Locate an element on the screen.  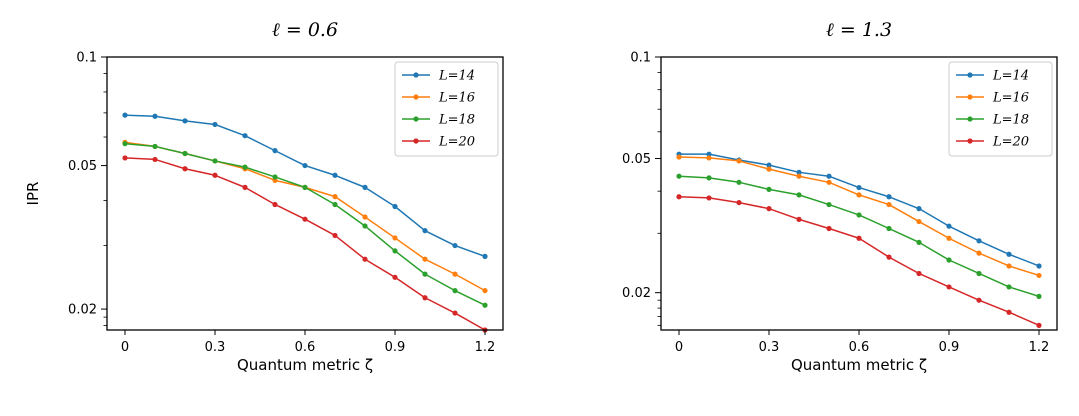
legend: L=14 L=16 L=18 L=20 is located at coordinates (446, 109).